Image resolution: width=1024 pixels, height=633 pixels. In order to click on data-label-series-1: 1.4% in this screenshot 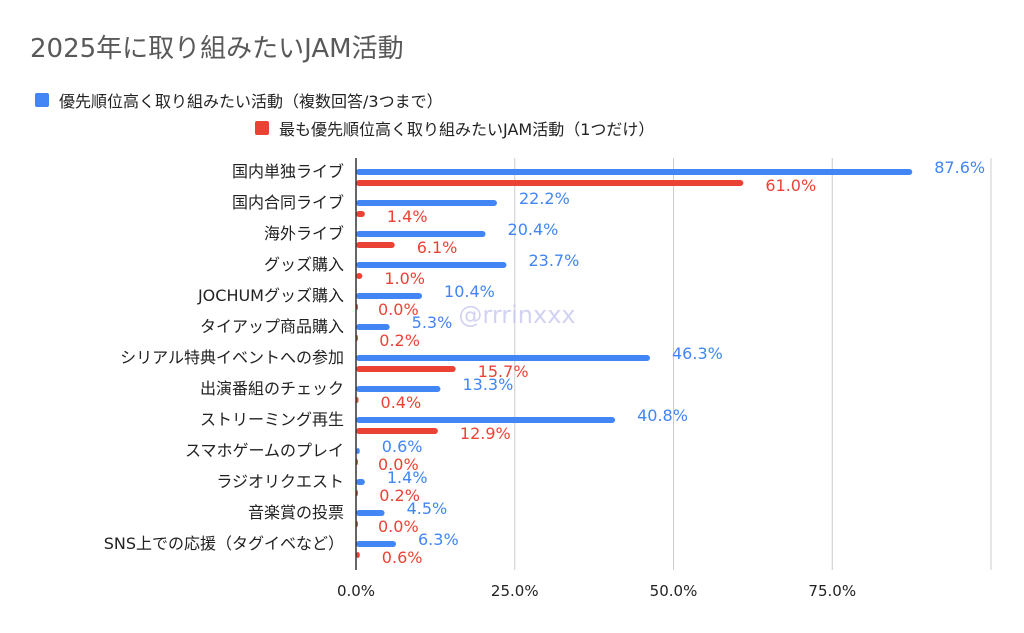, I will do `click(407, 477)`.